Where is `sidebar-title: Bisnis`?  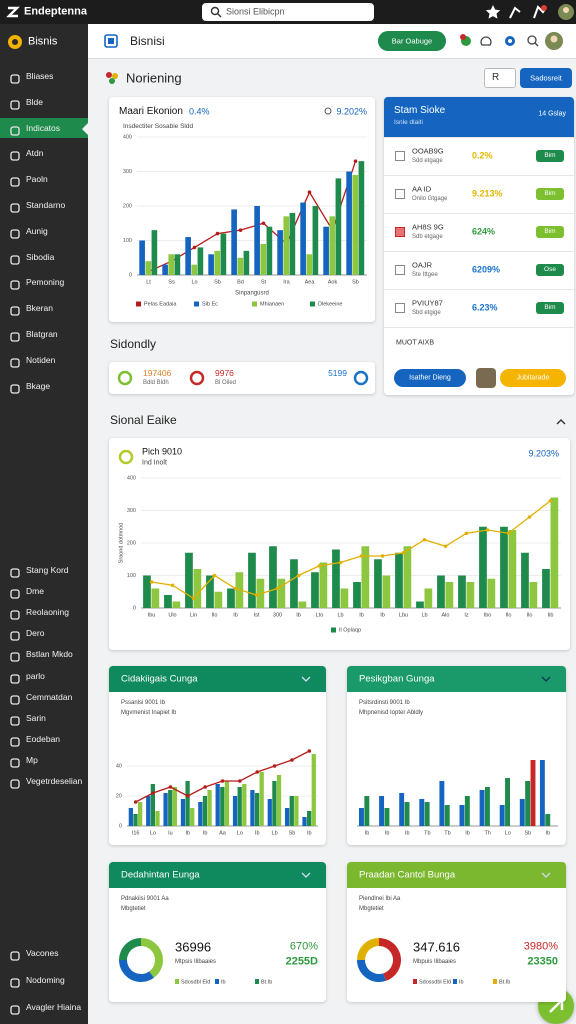
sidebar-title: Bisnis is located at coordinates (43, 41).